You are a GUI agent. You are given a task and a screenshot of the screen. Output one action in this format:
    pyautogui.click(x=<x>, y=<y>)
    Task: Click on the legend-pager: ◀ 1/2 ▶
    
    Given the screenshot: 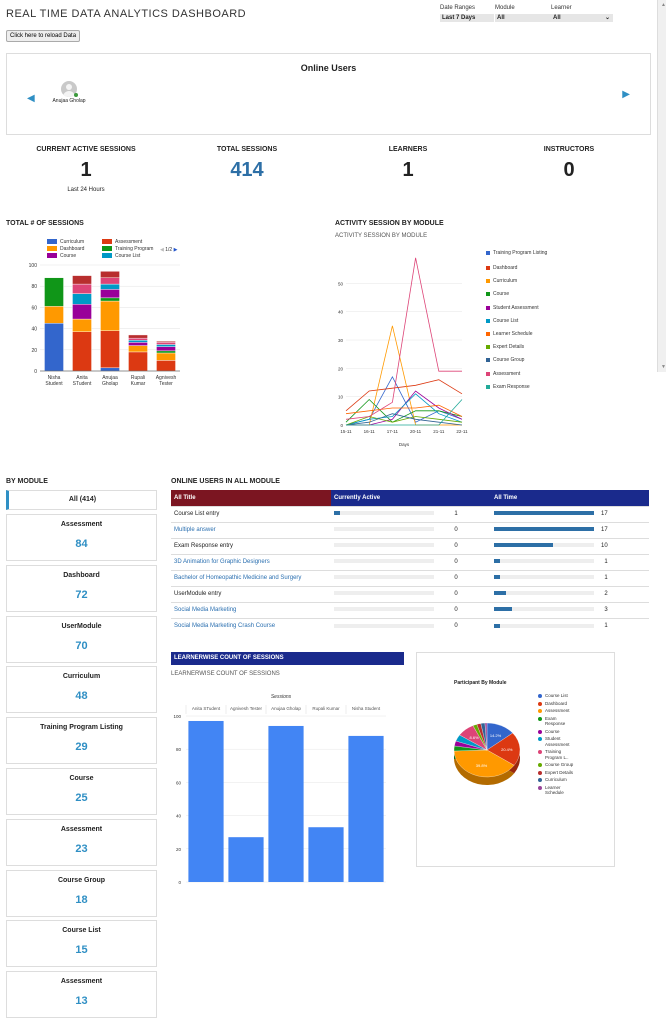 What is the action you would take?
    pyautogui.click(x=168, y=250)
    